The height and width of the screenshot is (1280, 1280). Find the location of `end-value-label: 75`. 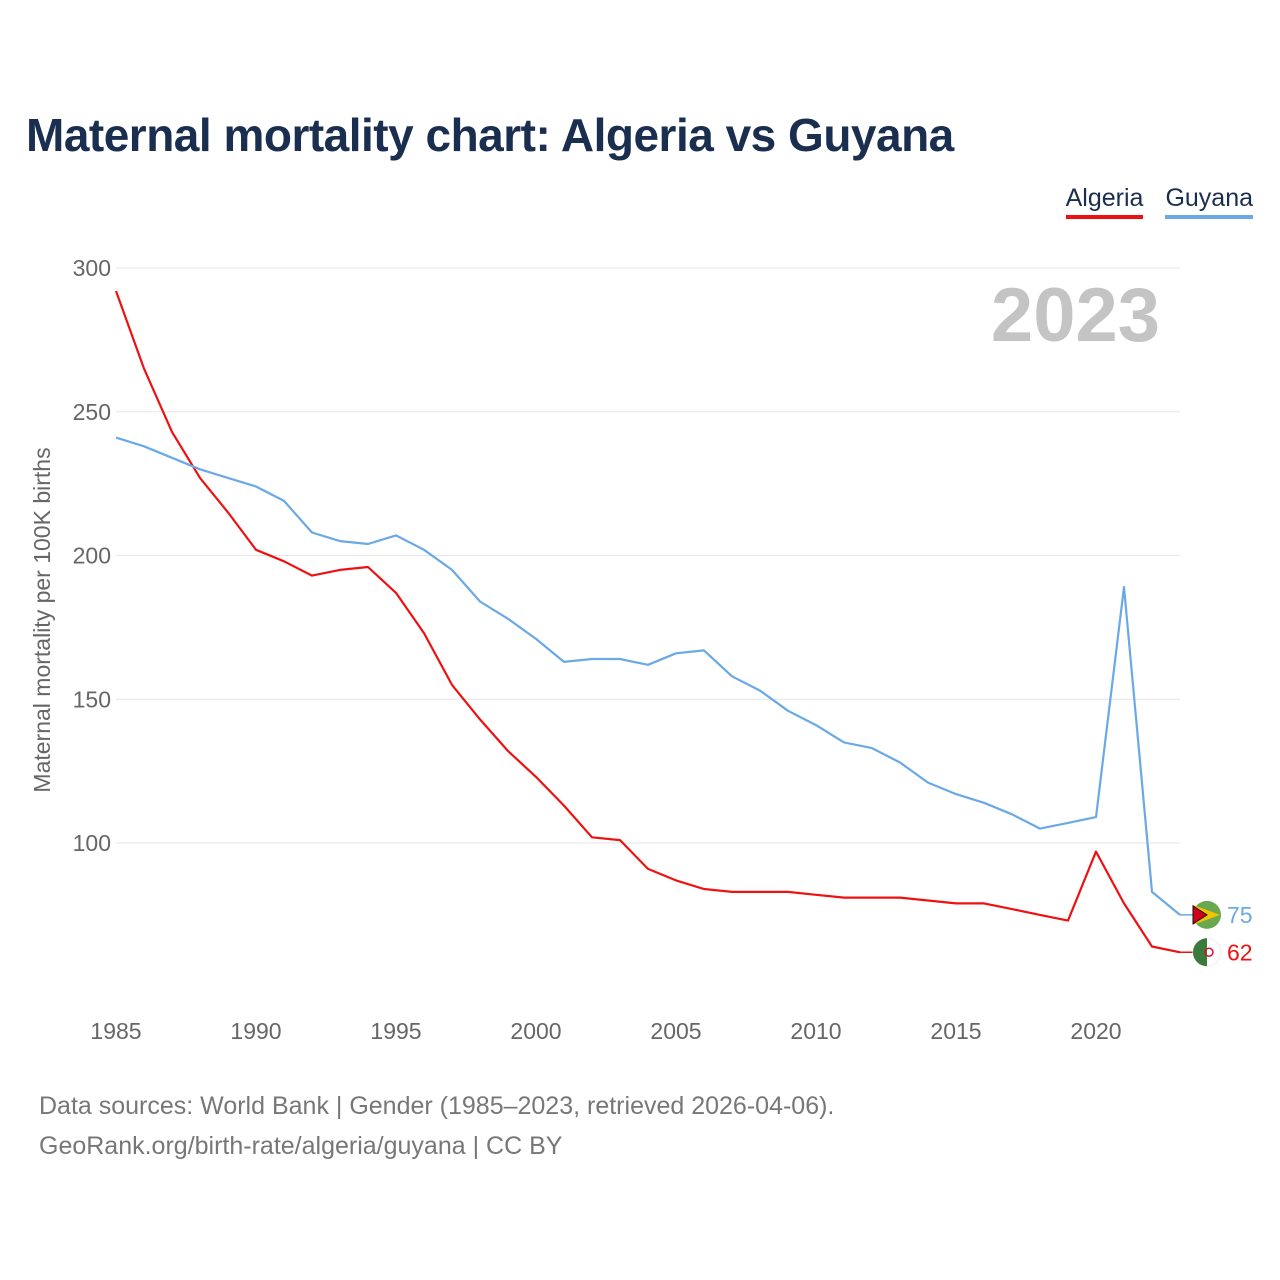

end-value-label: 75 is located at coordinates (1240, 915).